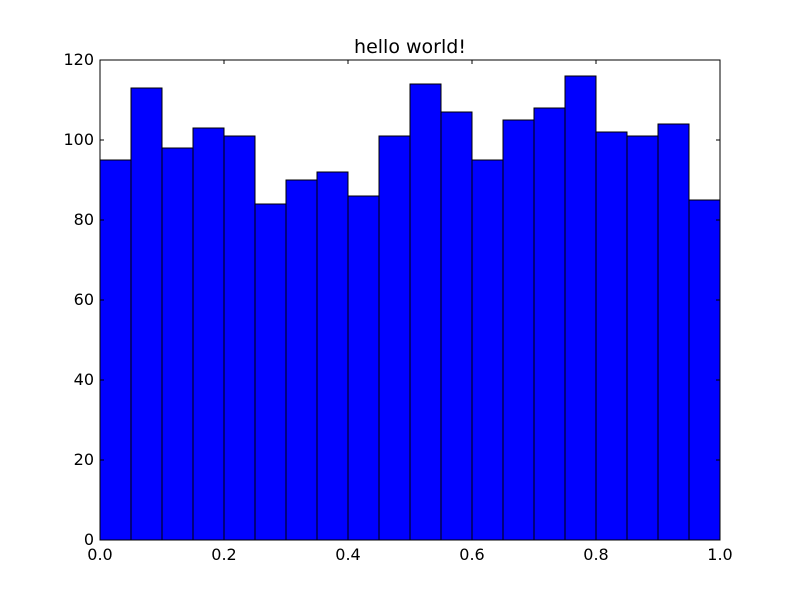 The height and width of the screenshot is (600, 800). I want to click on y-tick-label: 80, so click(84, 219).